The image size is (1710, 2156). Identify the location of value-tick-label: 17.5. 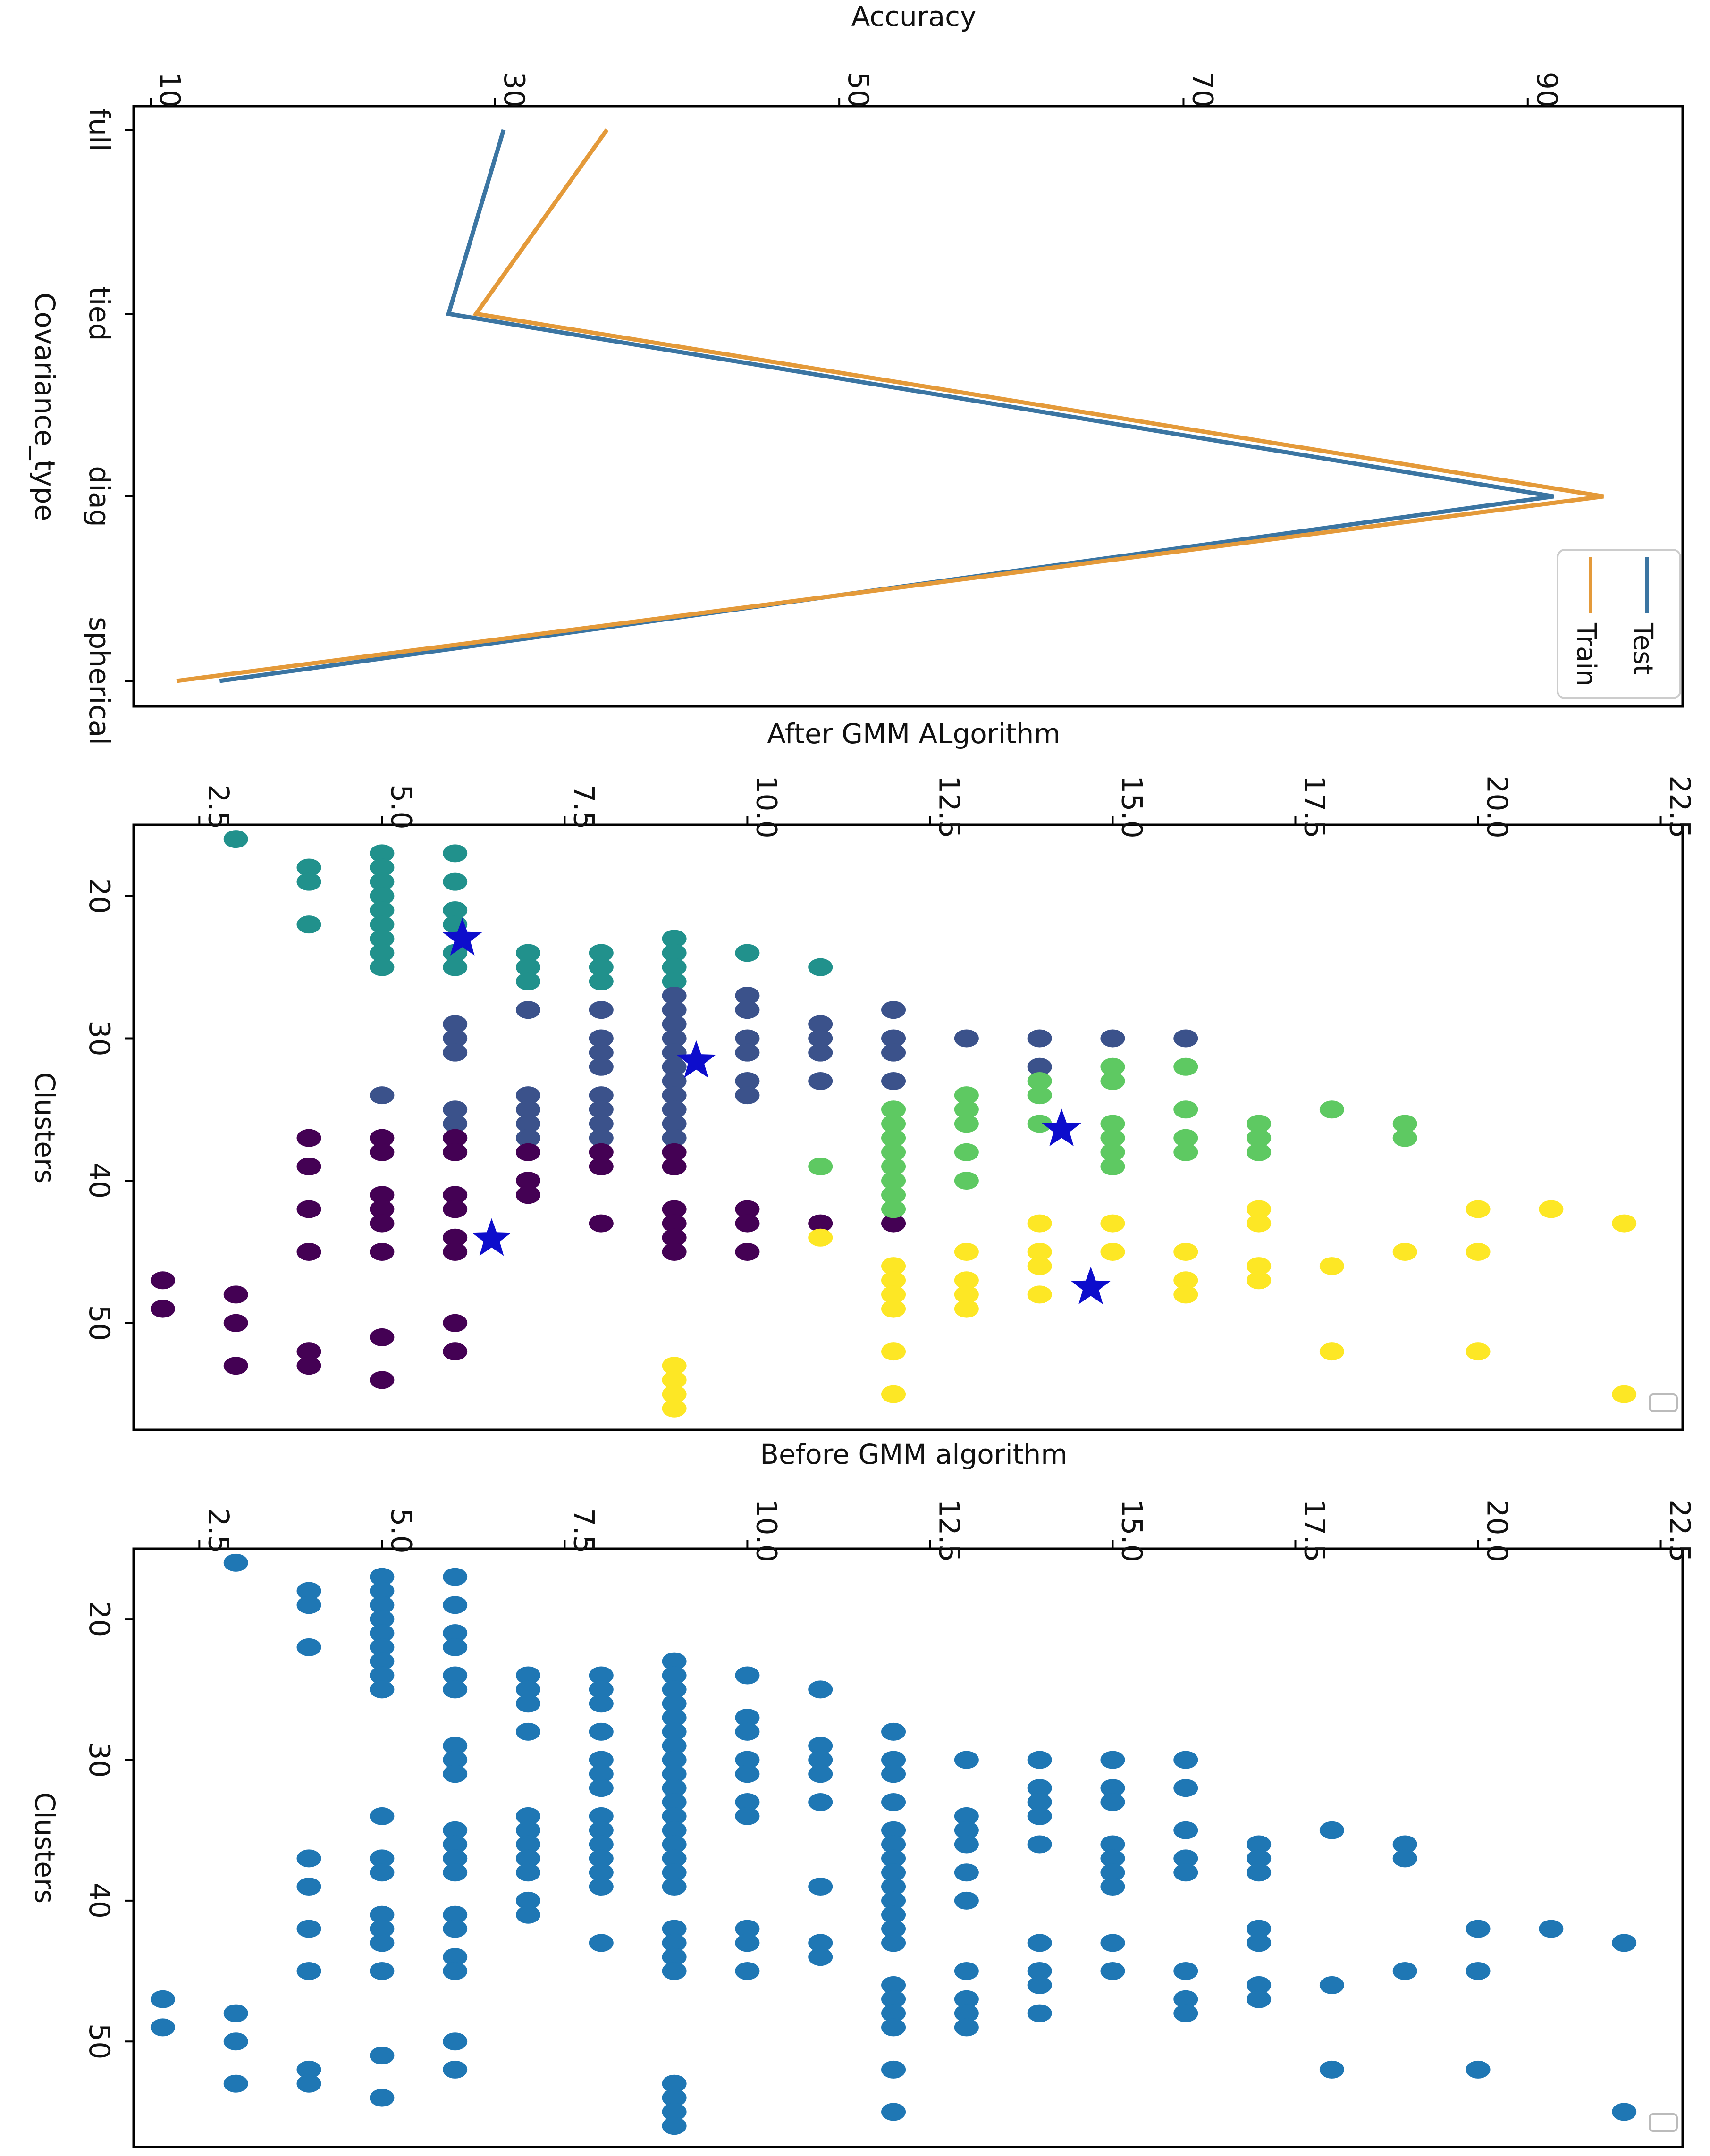
(1315, 1531).